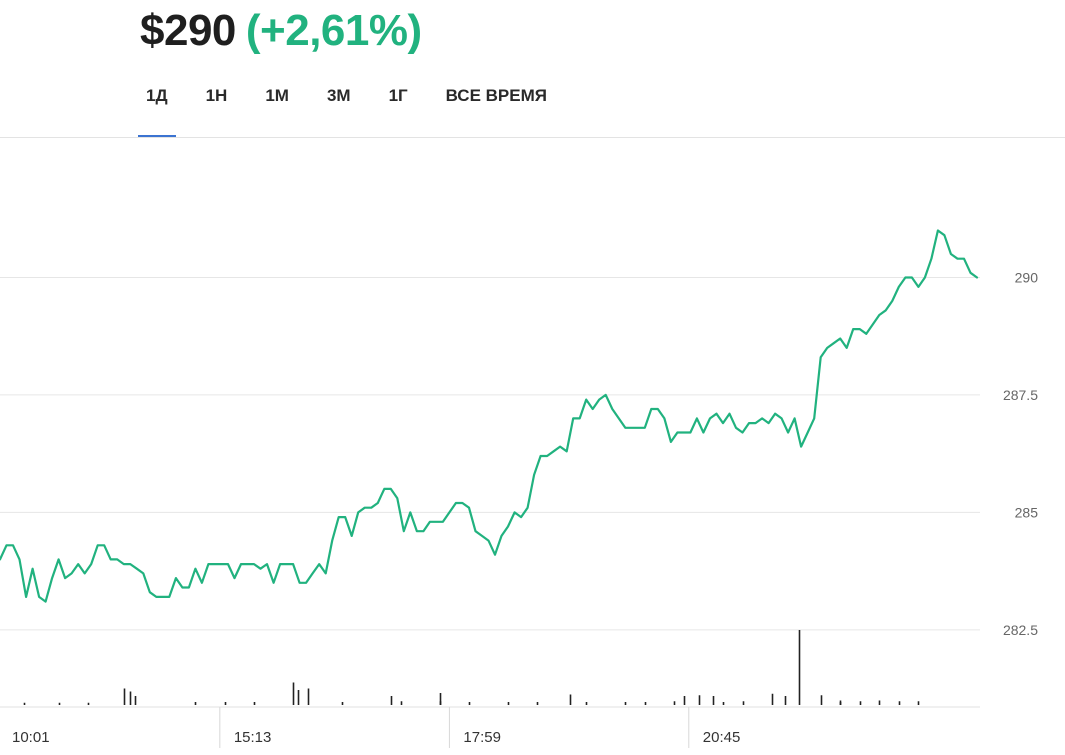 The height and width of the screenshot is (755, 1065). Describe the element at coordinates (482, 737) in the screenshot. I see `x-tick-label: 17:59` at that location.